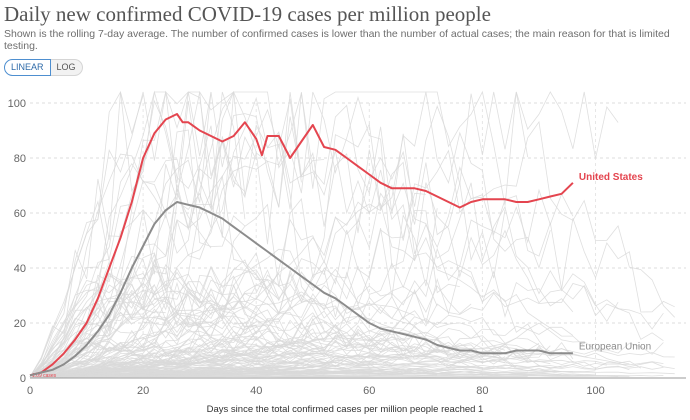 The width and height of the screenshot is (690, 420). I want to click on series-label: United States, so click(611, 177).